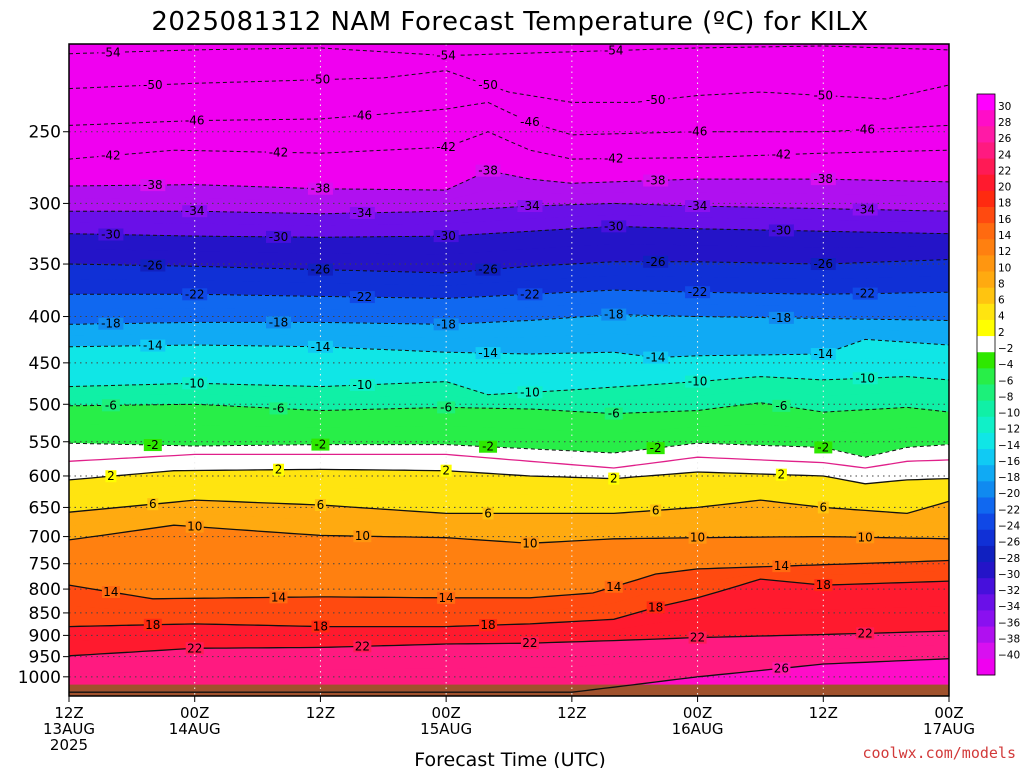 The width and height of the screenshot is (1024, 768). Describe the element at coordinates (39, 678) in the screenshot. I see `y-tick-label: 1000` at that location.